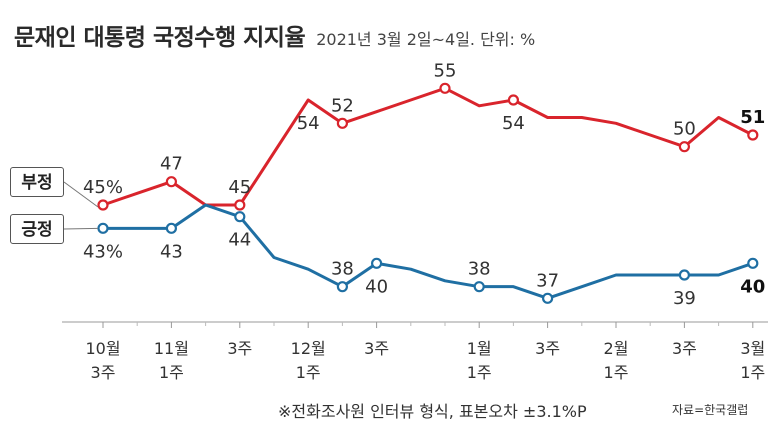 This screenshot has height=433, width=780. Describe the element at coordinates (616, 348) in the screenshot. I see `x-tick-label: 2월` at that location.